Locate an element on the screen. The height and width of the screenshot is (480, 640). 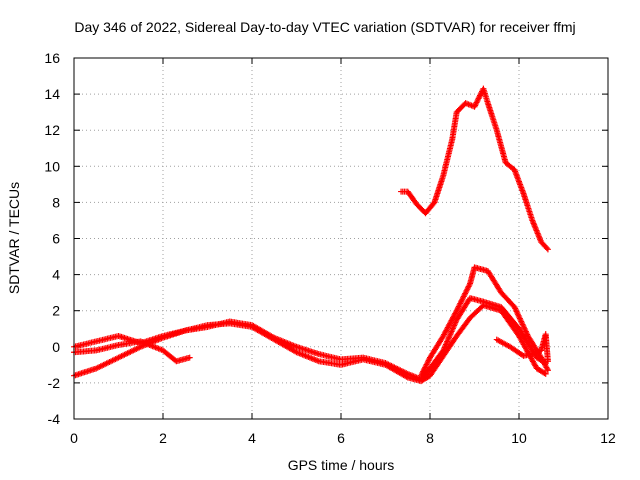
x-tick-label: 2 is located at coordinates (163, 438).